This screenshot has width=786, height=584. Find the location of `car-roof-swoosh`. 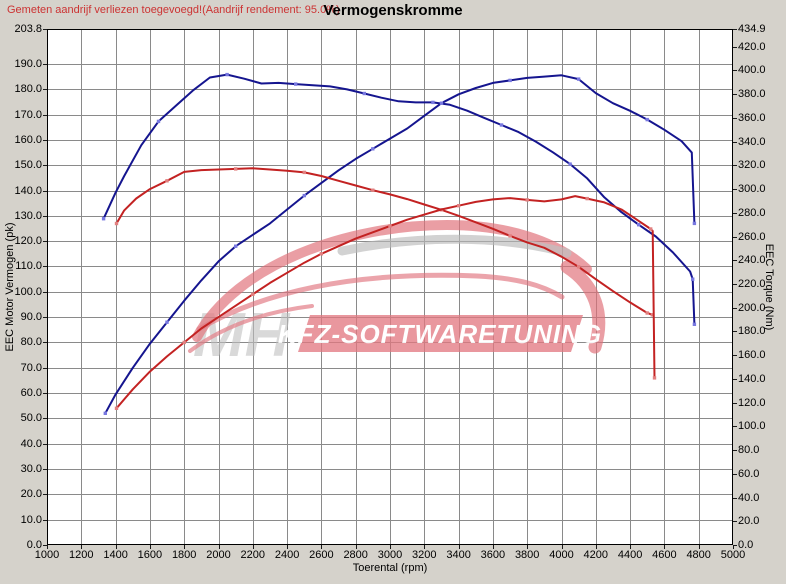

car-roof-swoosh is located at coordinates (392, 280).